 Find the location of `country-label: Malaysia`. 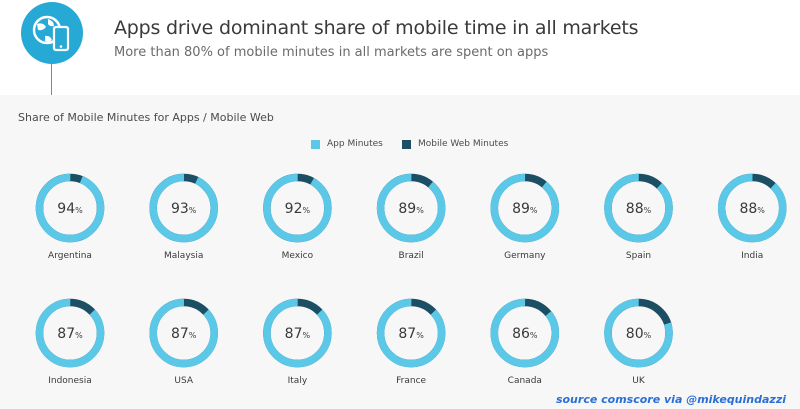

country-label: Malaysia is located at coordinates (183, 256).